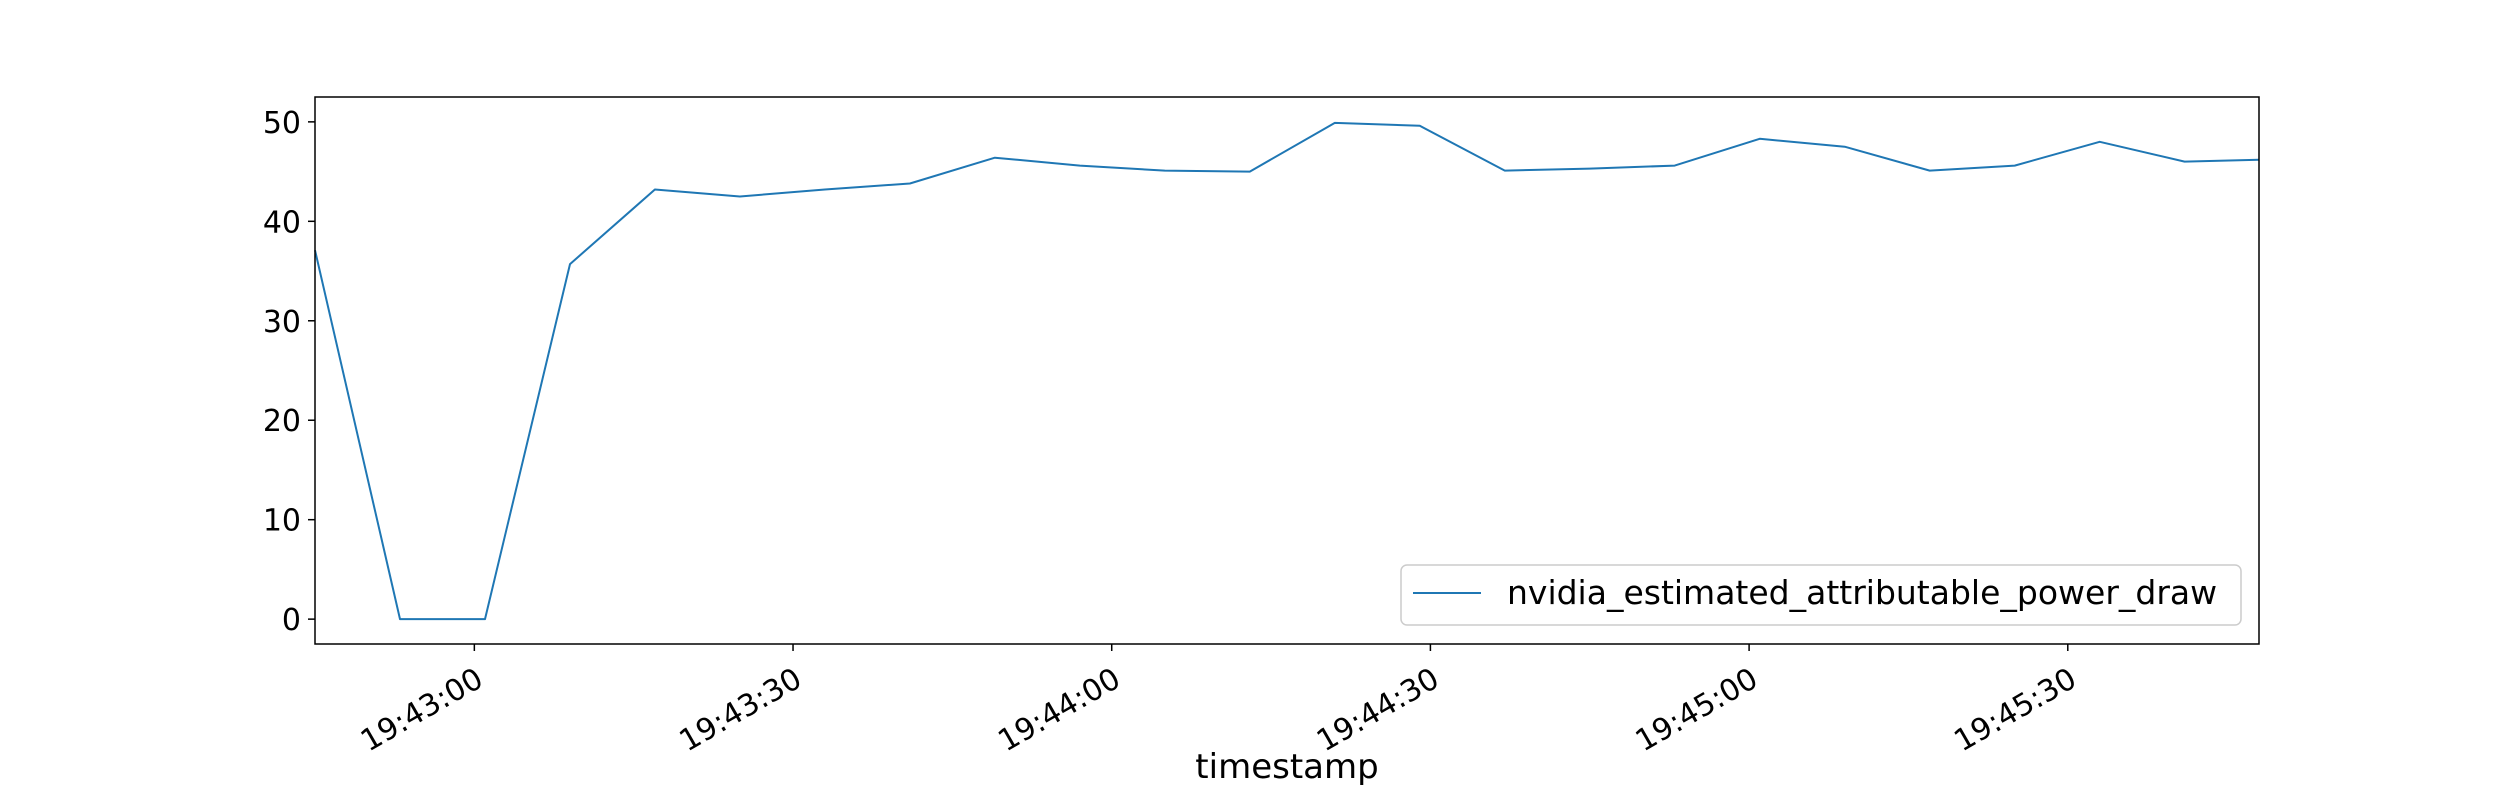 This screenshot has height=800, width=2500. I want to click on x-tick-label: 19:45:30, so click(2015, 710).